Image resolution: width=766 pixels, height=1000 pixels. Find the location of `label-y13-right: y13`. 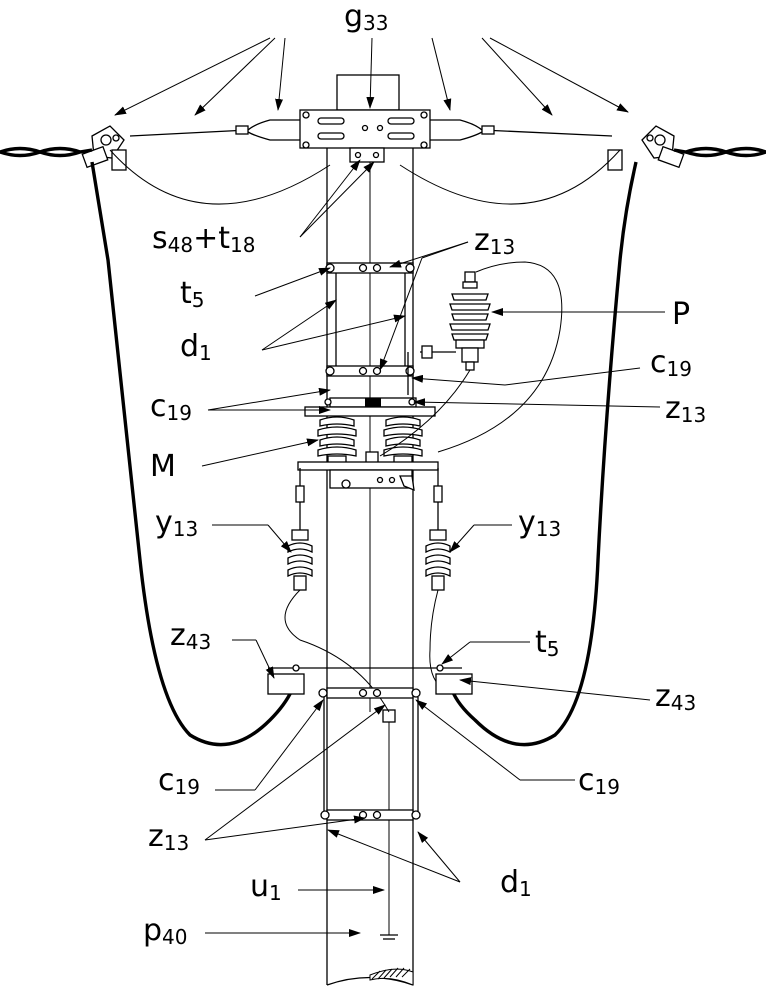

label-y13-right: y13 is located at coordinates (539, 523).